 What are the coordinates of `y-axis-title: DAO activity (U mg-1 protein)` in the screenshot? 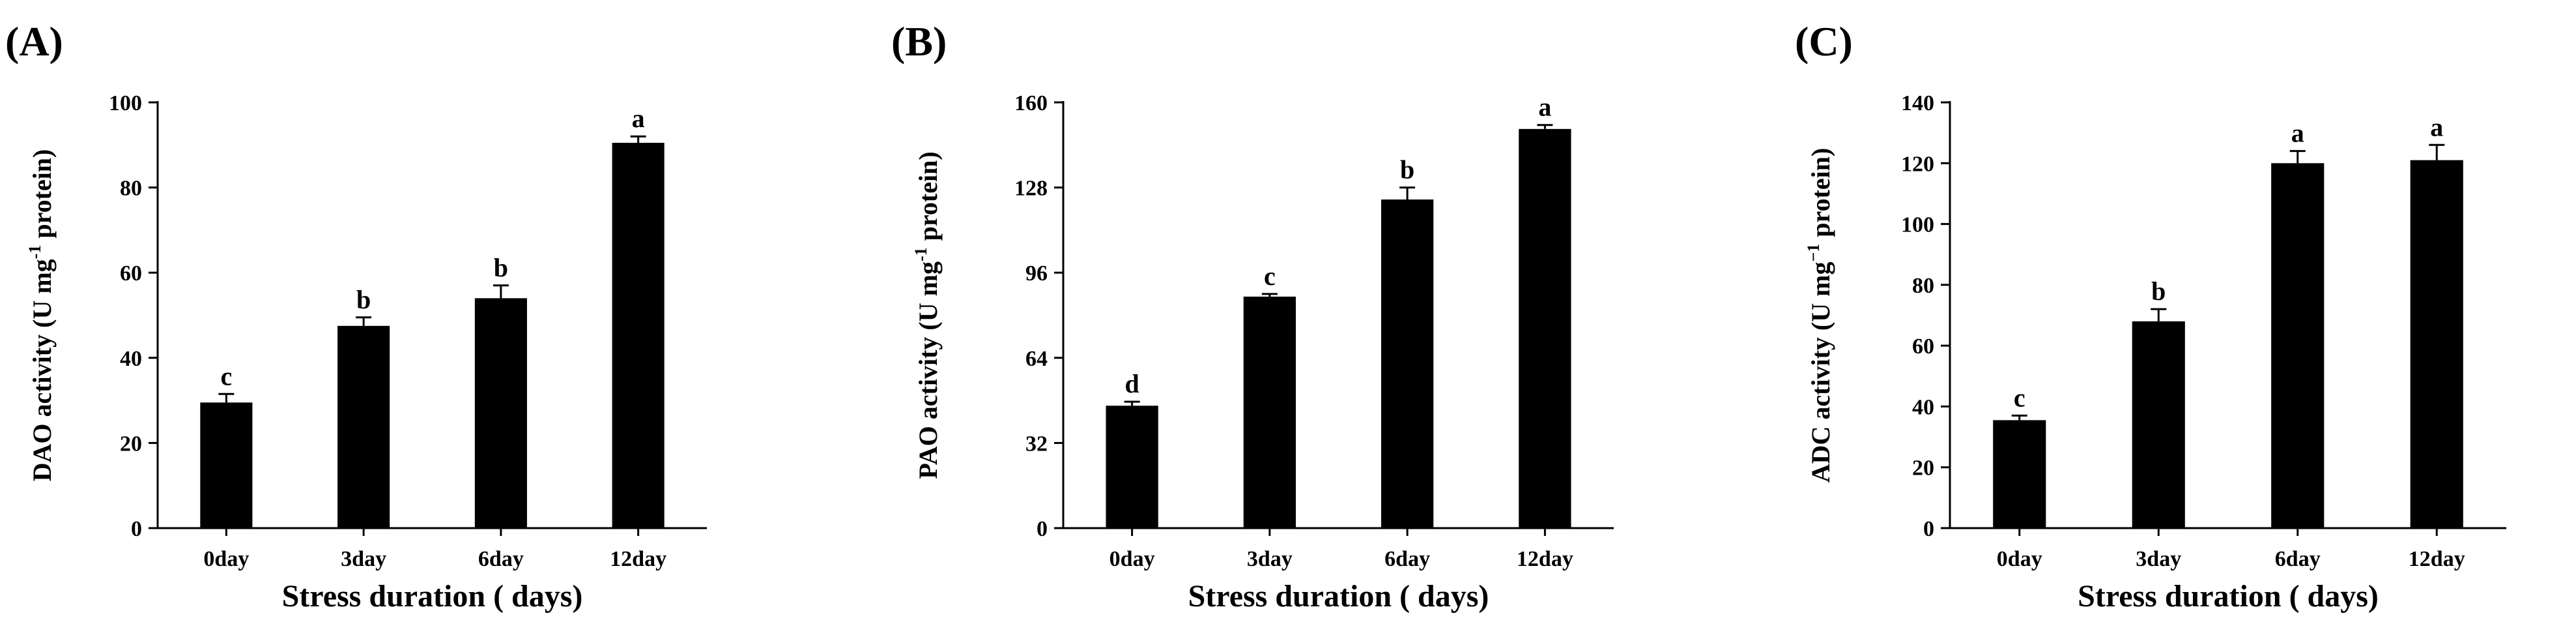 It's located at (41, 315).